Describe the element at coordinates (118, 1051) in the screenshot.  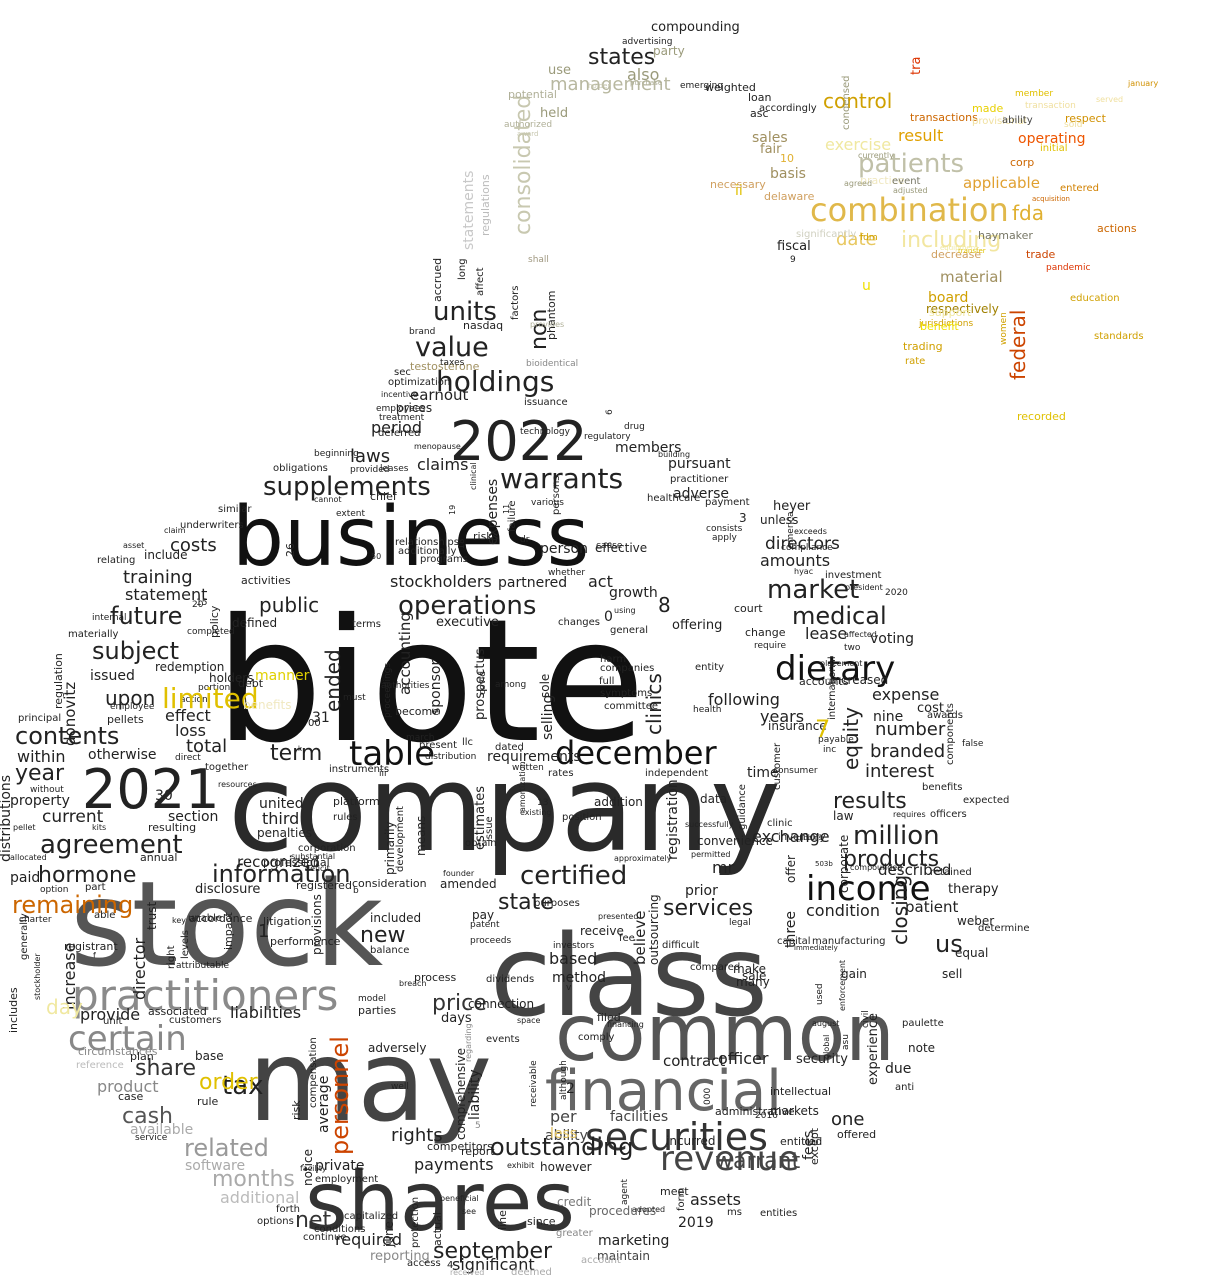
I see `cloud-word: circumstances` at that location.